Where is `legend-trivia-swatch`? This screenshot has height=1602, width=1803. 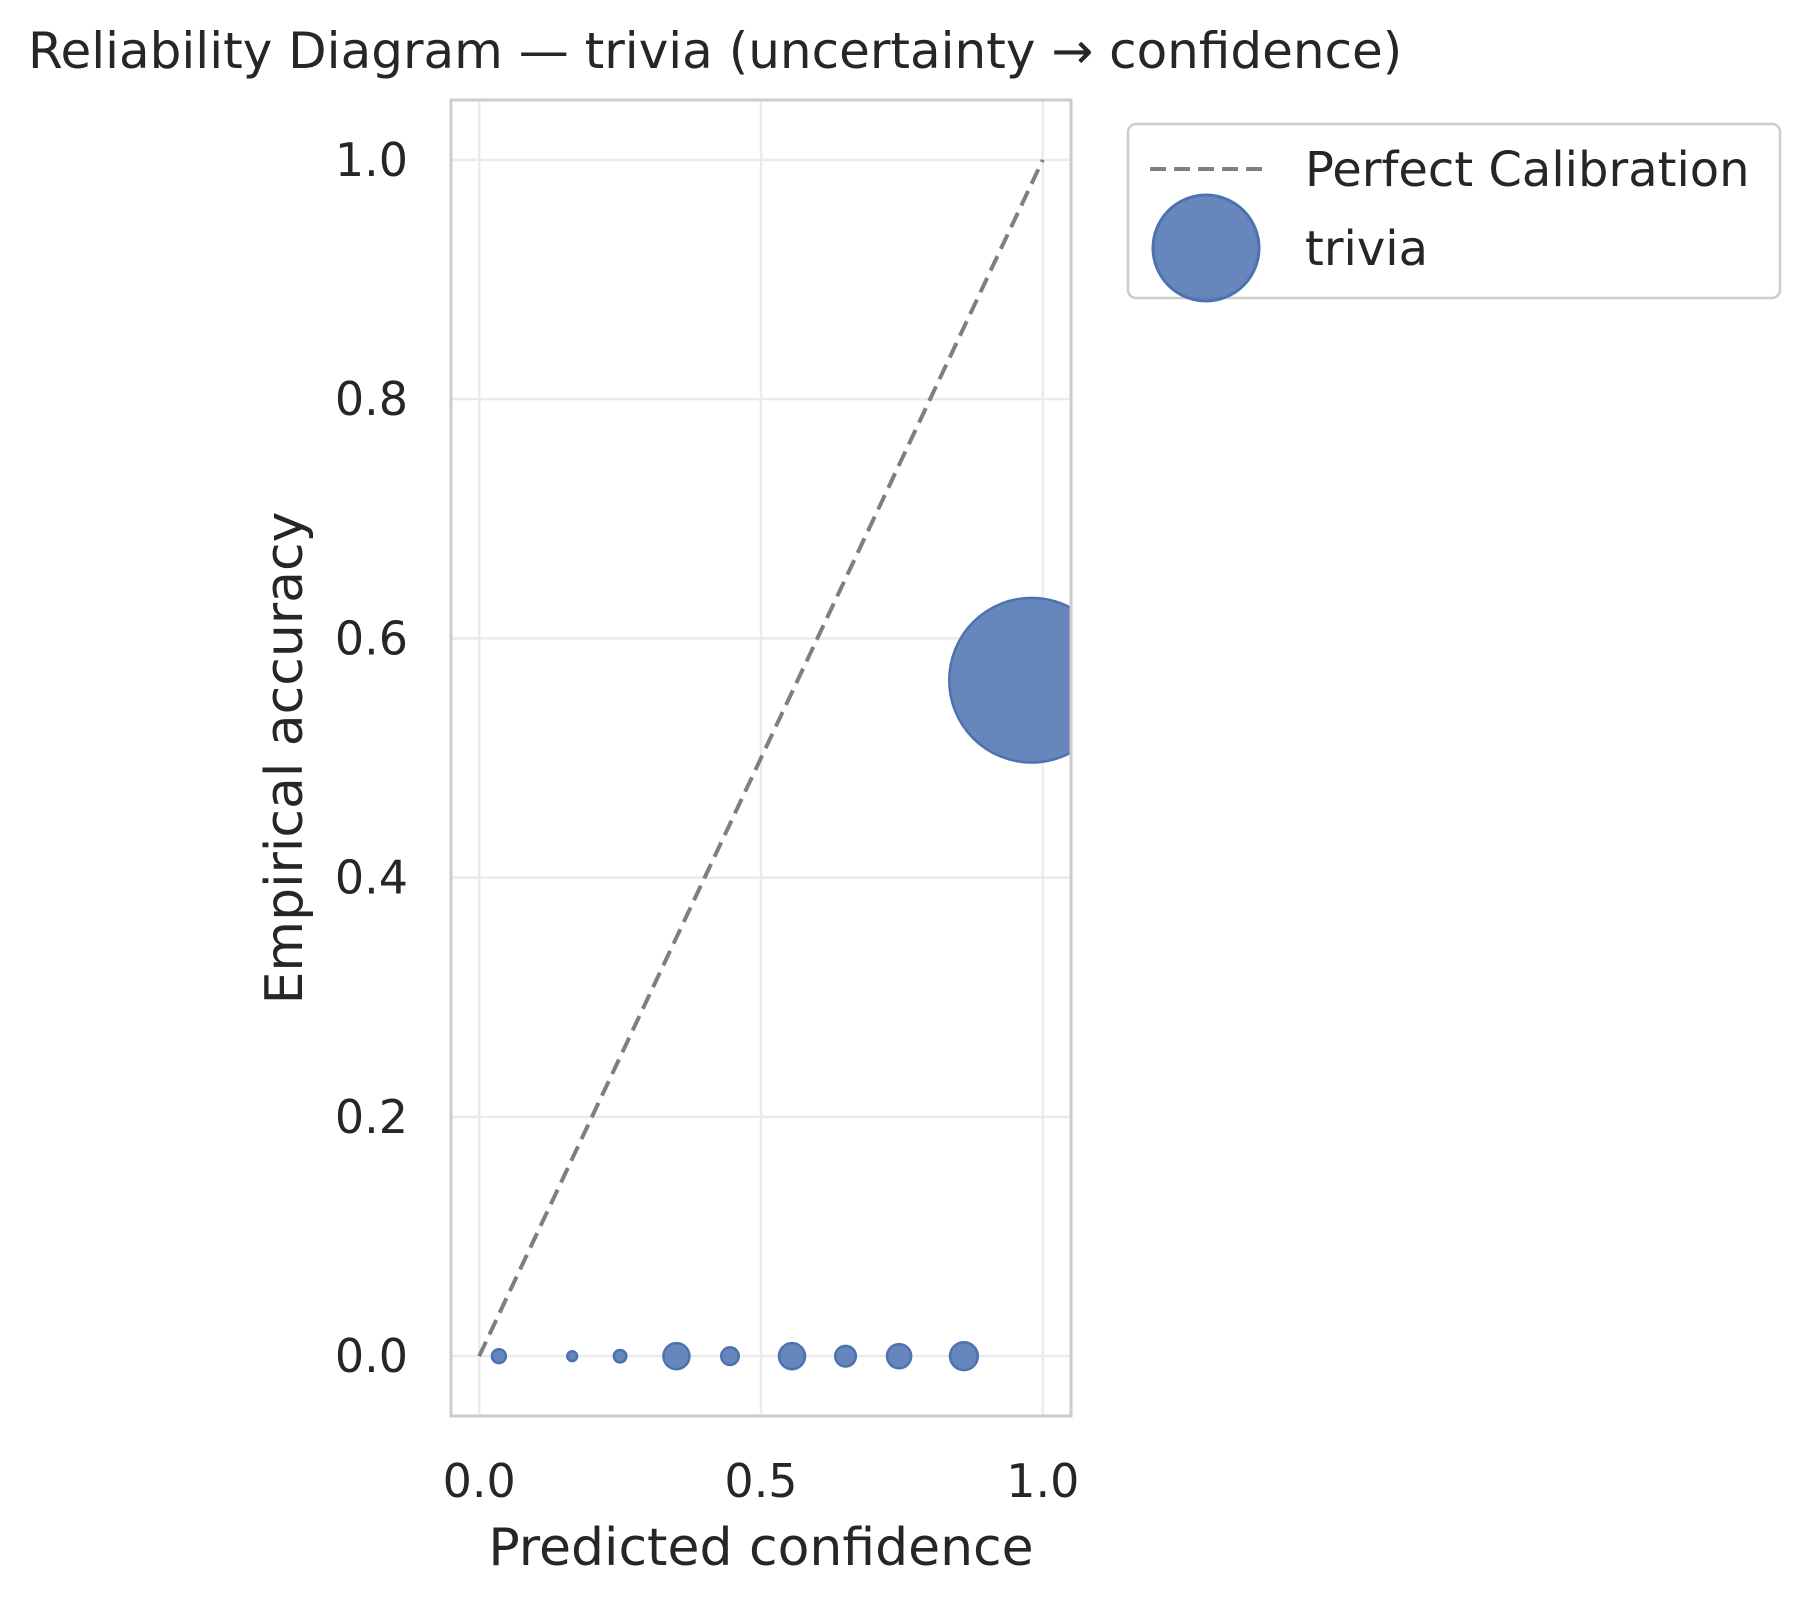
legend-trivia-swatch is located at coordinates (1206, 248).